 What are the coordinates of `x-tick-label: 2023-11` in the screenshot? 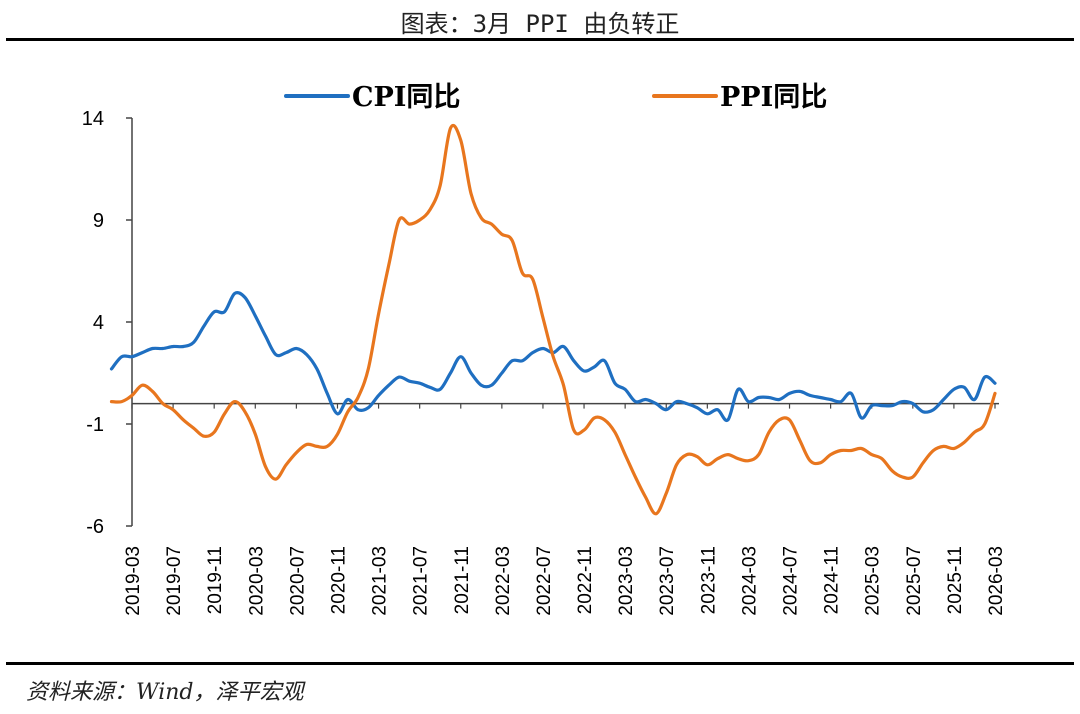 It's located at (708, 580).